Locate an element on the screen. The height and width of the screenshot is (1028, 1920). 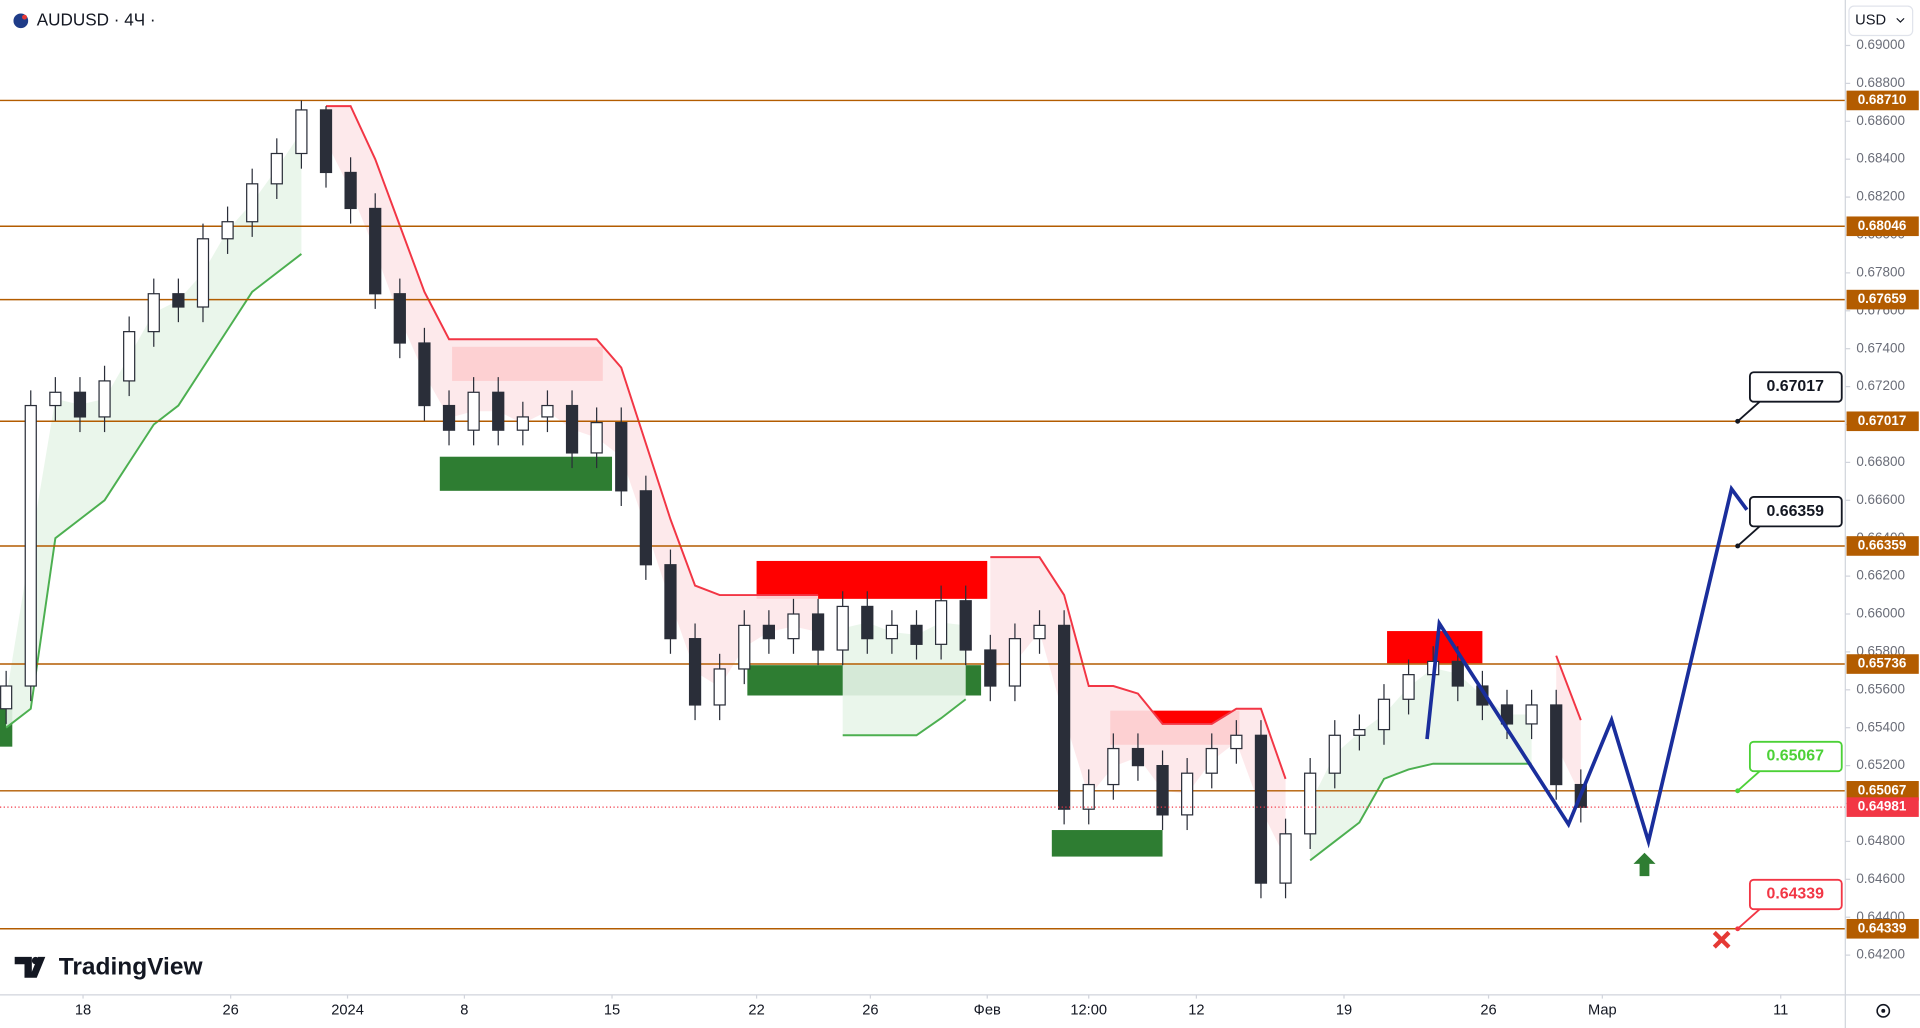
y-tick-label: 0.69000 is located at coordinates (1880, 44).